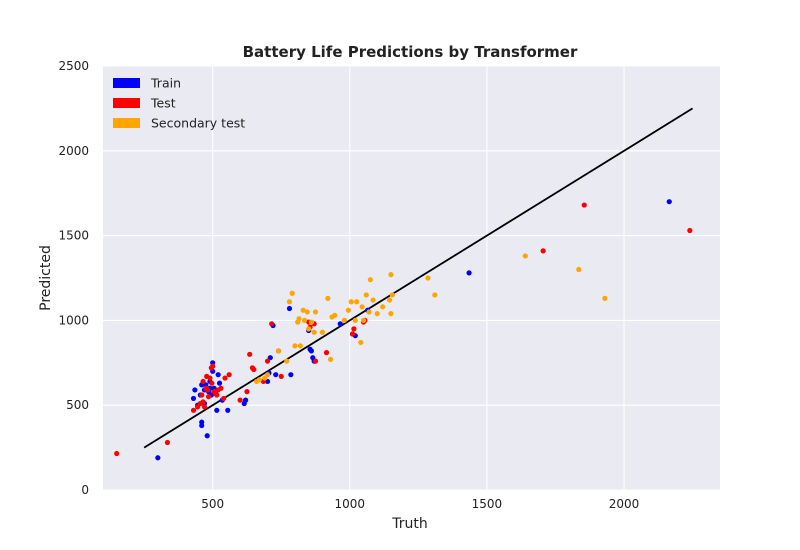 This screenshot has width=800, height=550. I want to click on y-tick-label: 1500, so click(73, 236).